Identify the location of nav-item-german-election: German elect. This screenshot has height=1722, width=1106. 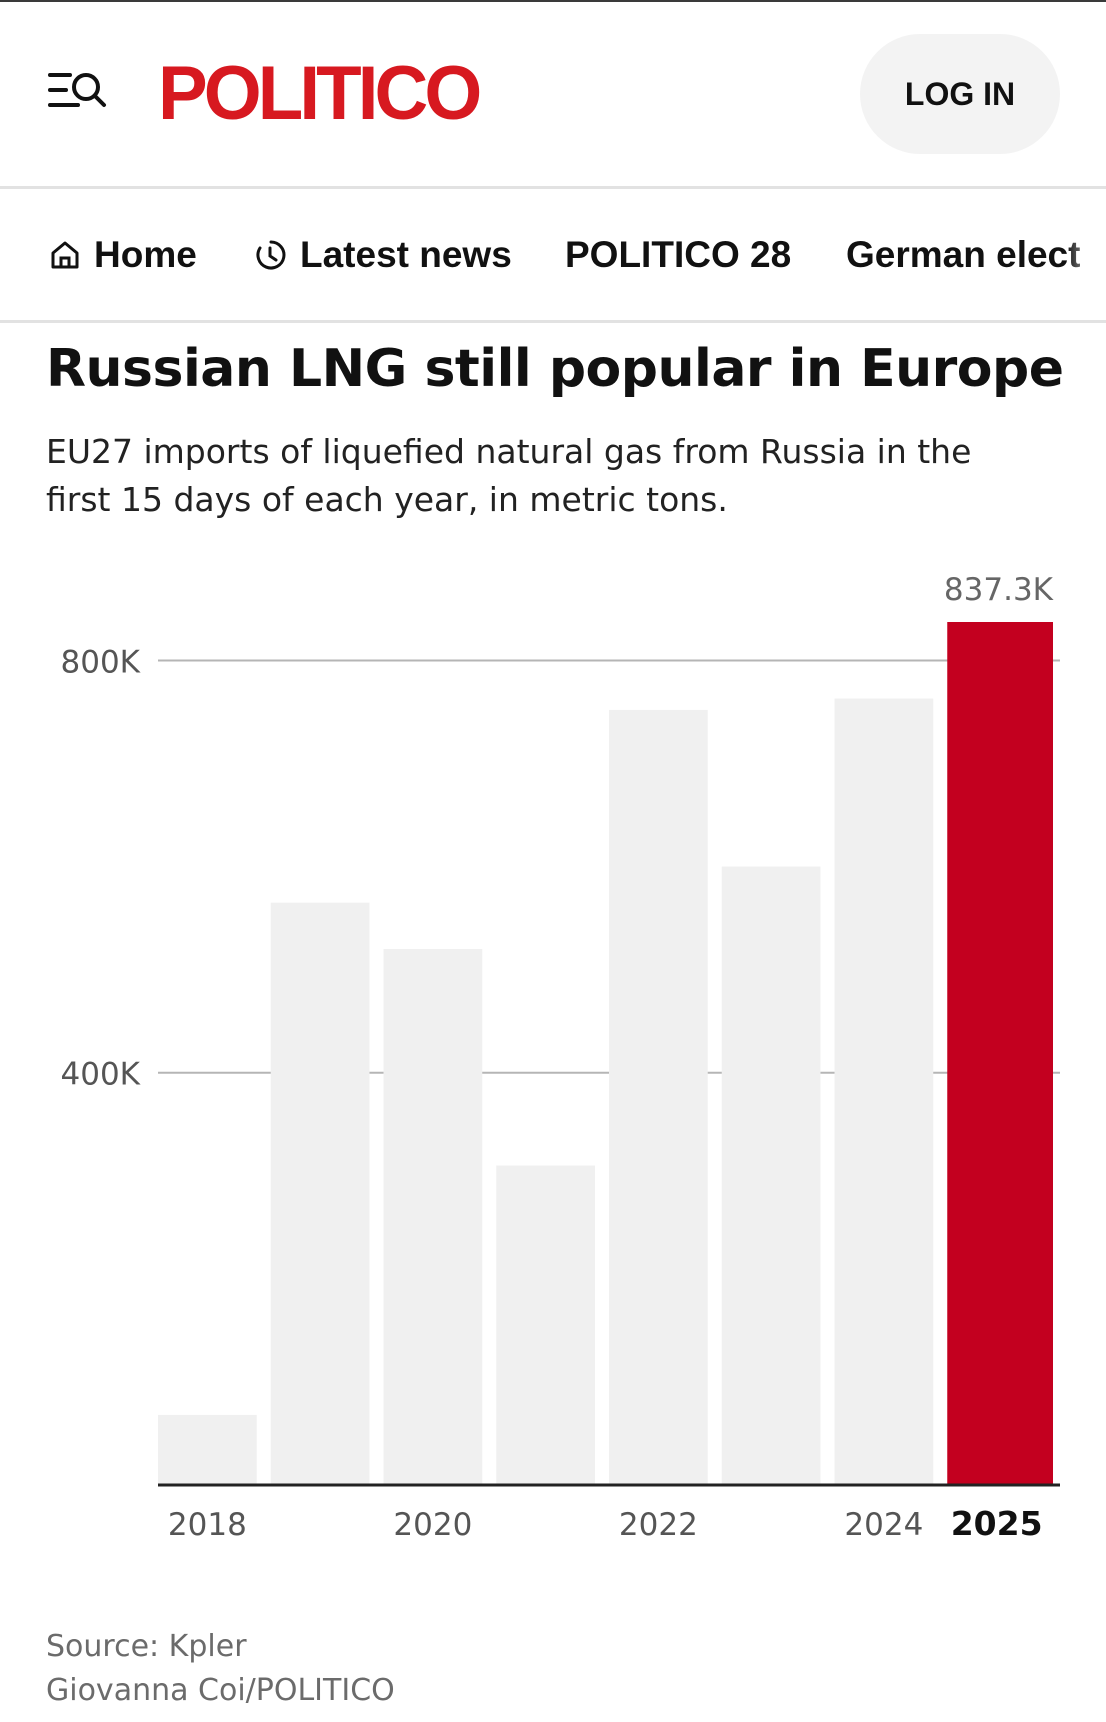
(963, 255).